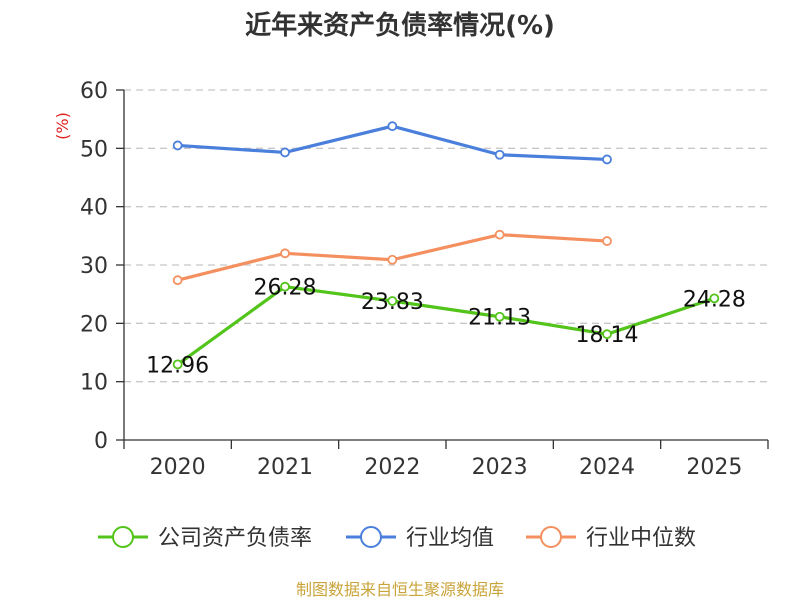 Image resolution: width=800 pixels, height=600 pixels. Describe the element at coordinates (94, 91) in the screenshot. I see `y-tick-label: 60` at that location.